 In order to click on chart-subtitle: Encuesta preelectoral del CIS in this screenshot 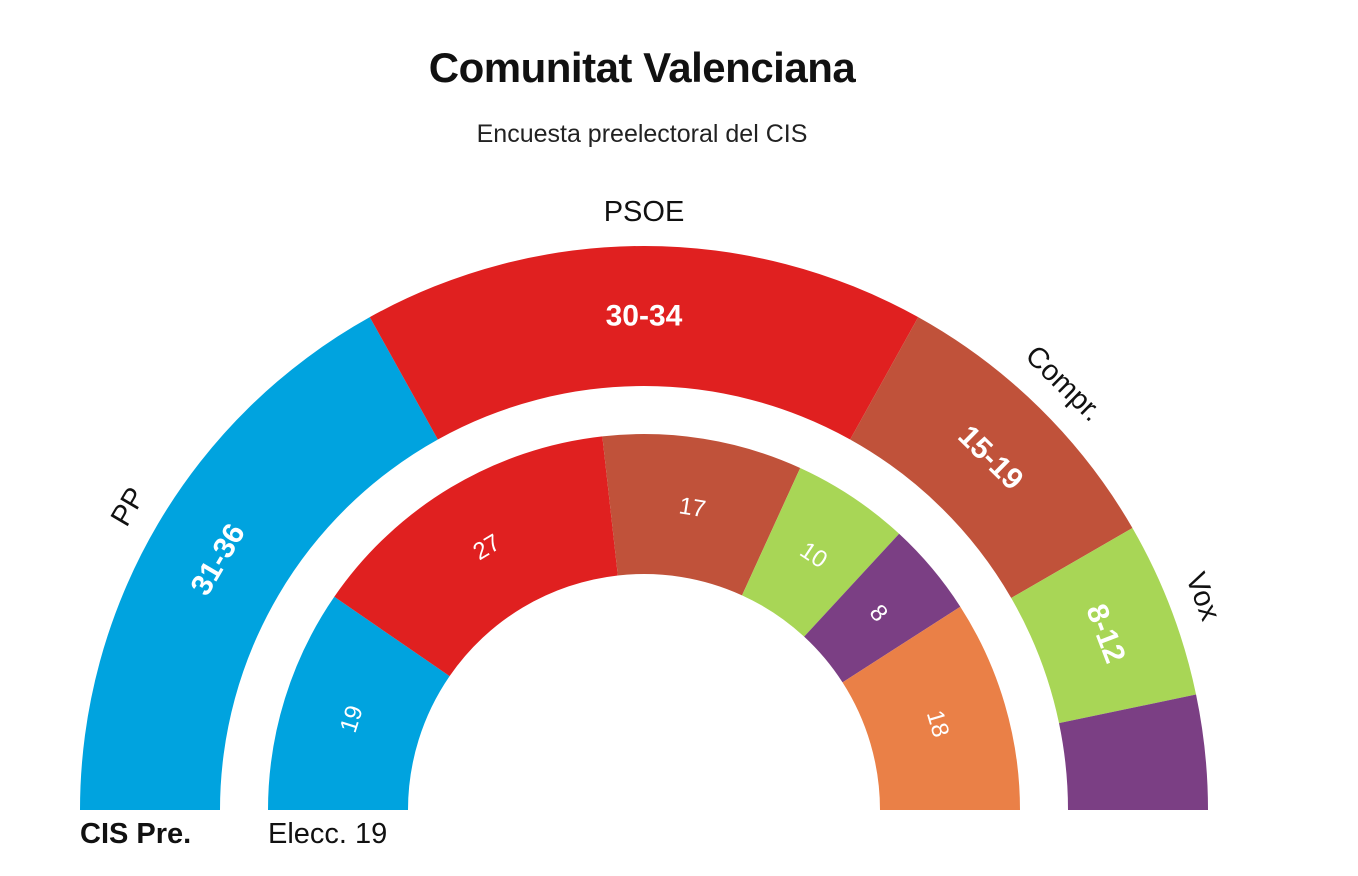, I will do `click(642, 134)`.